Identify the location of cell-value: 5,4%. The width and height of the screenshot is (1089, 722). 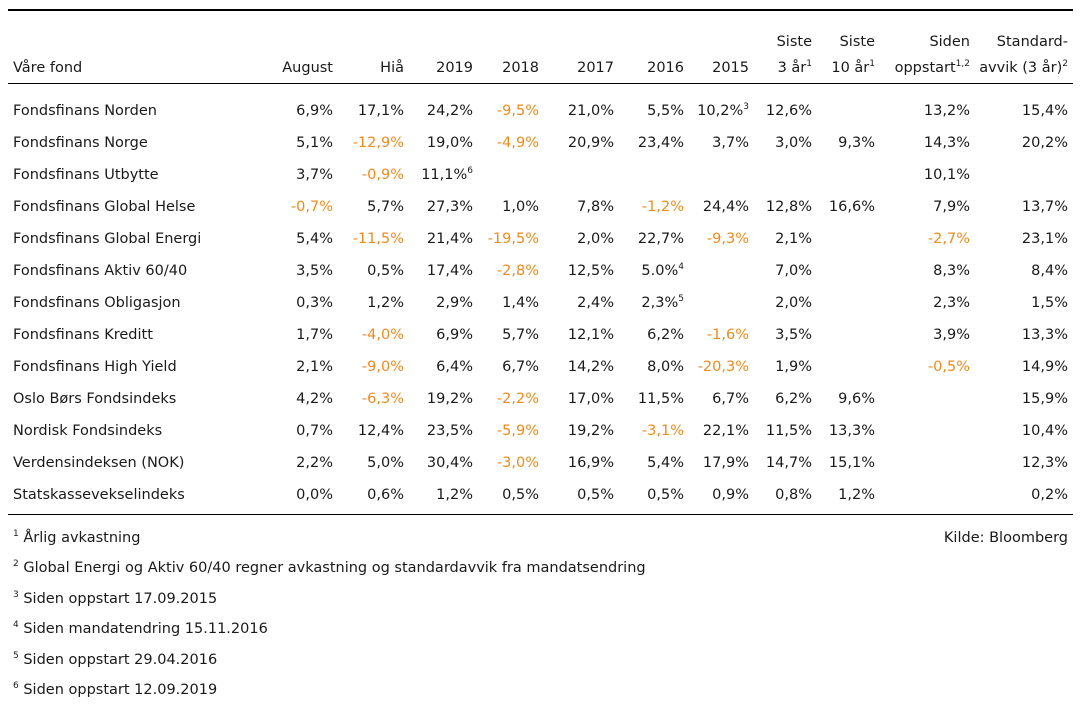
(665, 463).